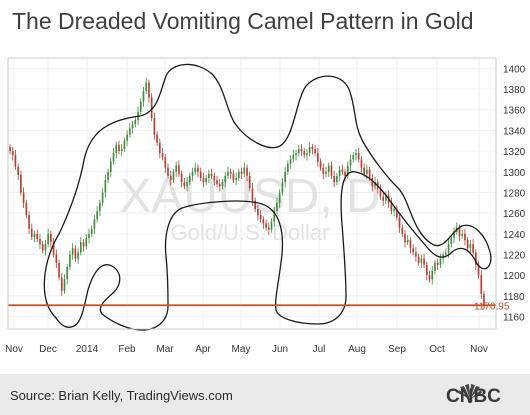 The image size is (530, 415). Describe the element at coordinates (250, 232) in the screenshot. I see `watermark-name: Gold/U.S. Dollar` at that location.